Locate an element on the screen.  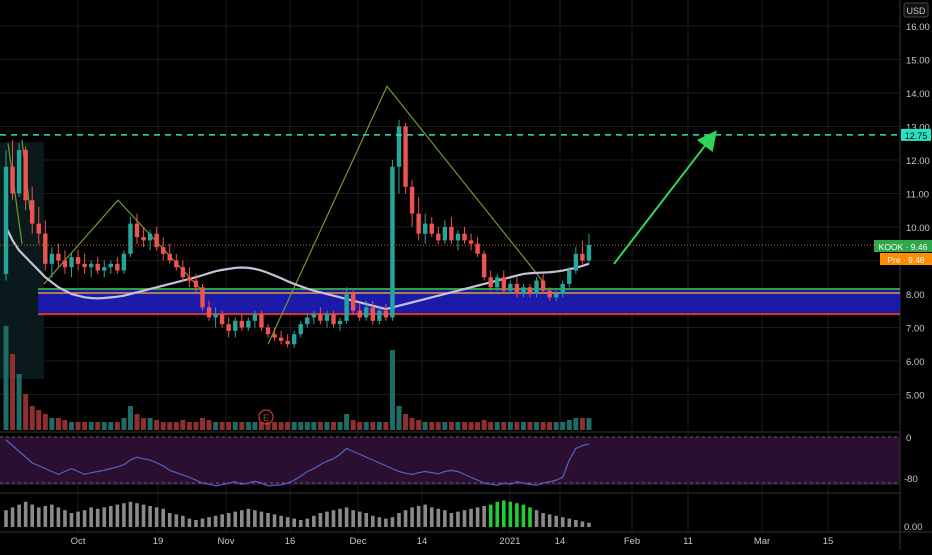
earnings-label: E is located at coordinates (266, 418).